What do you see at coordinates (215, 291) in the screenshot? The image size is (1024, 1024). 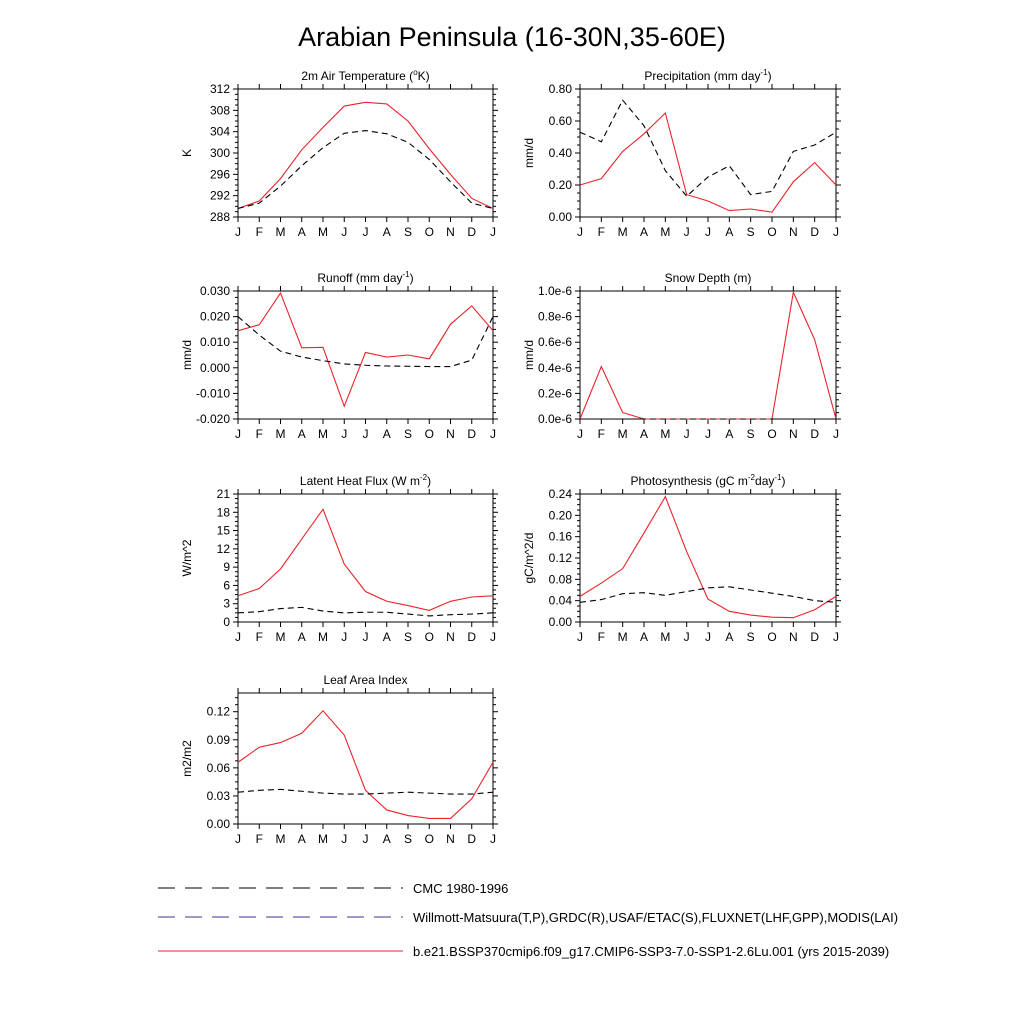 I see `y-tick-label: 0.030` at bounding box center [215, 291].